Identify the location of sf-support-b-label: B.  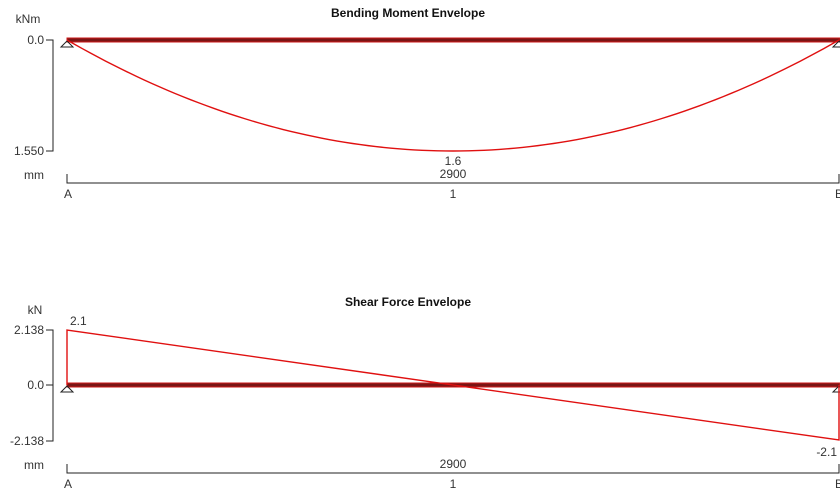
(837, 482).